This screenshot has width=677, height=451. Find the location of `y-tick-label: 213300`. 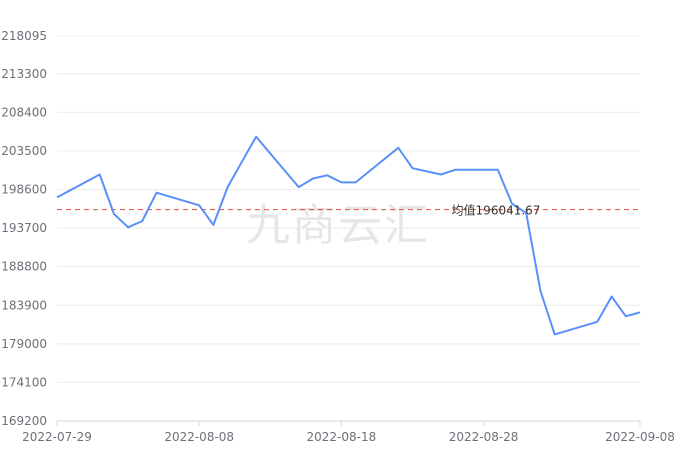

y-tick-label: 213300 is located at coordinates (24, 74).